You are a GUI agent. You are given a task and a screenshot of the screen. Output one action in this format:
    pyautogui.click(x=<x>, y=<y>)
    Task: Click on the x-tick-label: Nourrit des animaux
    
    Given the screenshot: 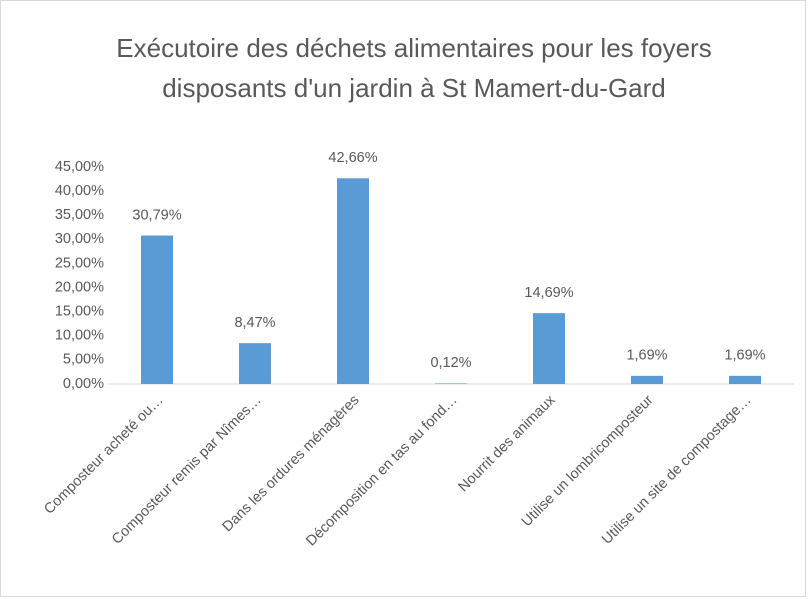 What is the action you would take?
    pyautogui.click(x=507, y=444)
    